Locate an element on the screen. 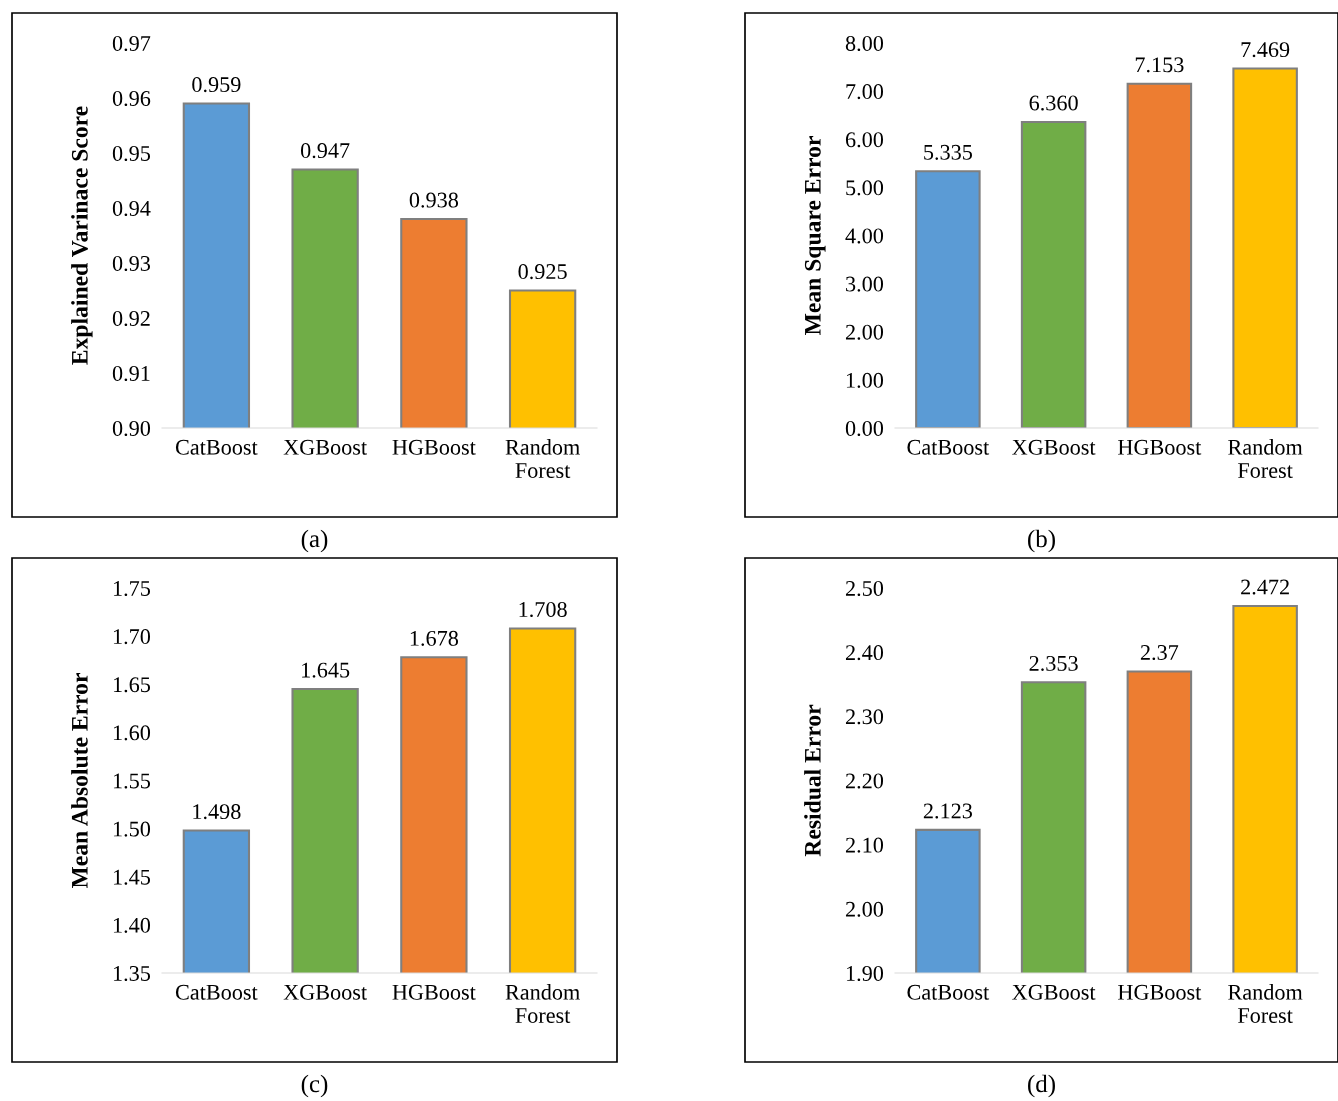 This screenshot has height=1101, width=1338. y-tick-label: 2.10 is located at coordinates (864, 845).